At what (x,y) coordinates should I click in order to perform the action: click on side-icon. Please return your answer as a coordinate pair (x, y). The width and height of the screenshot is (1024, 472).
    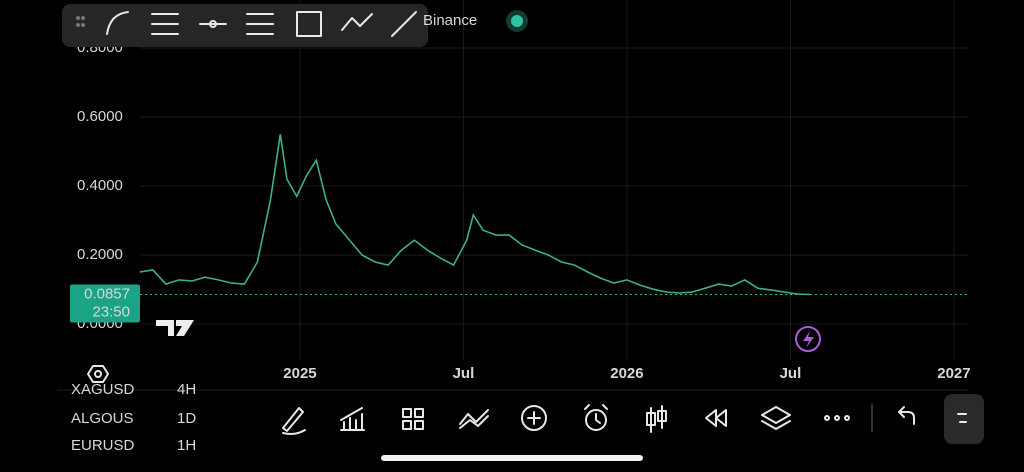
    Looking at the image, I should click on (962, 418).